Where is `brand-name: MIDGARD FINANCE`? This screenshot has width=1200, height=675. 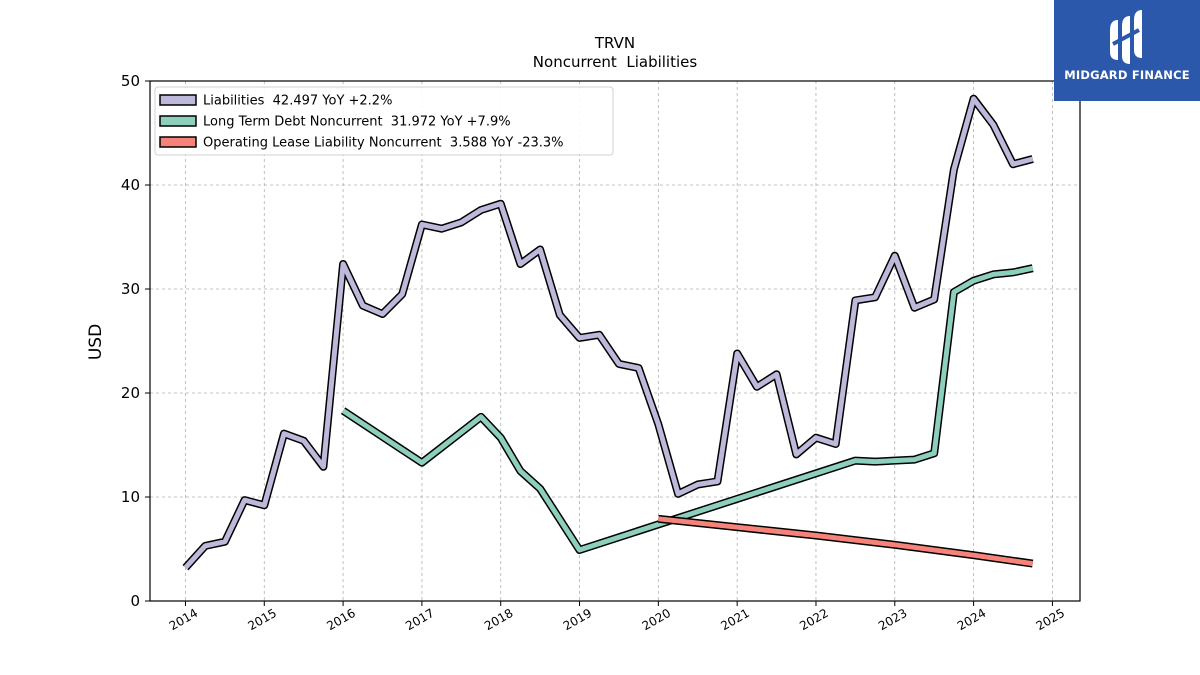
brand-name: MIDGARD FINANCE is located at coordinates (1127, 75).